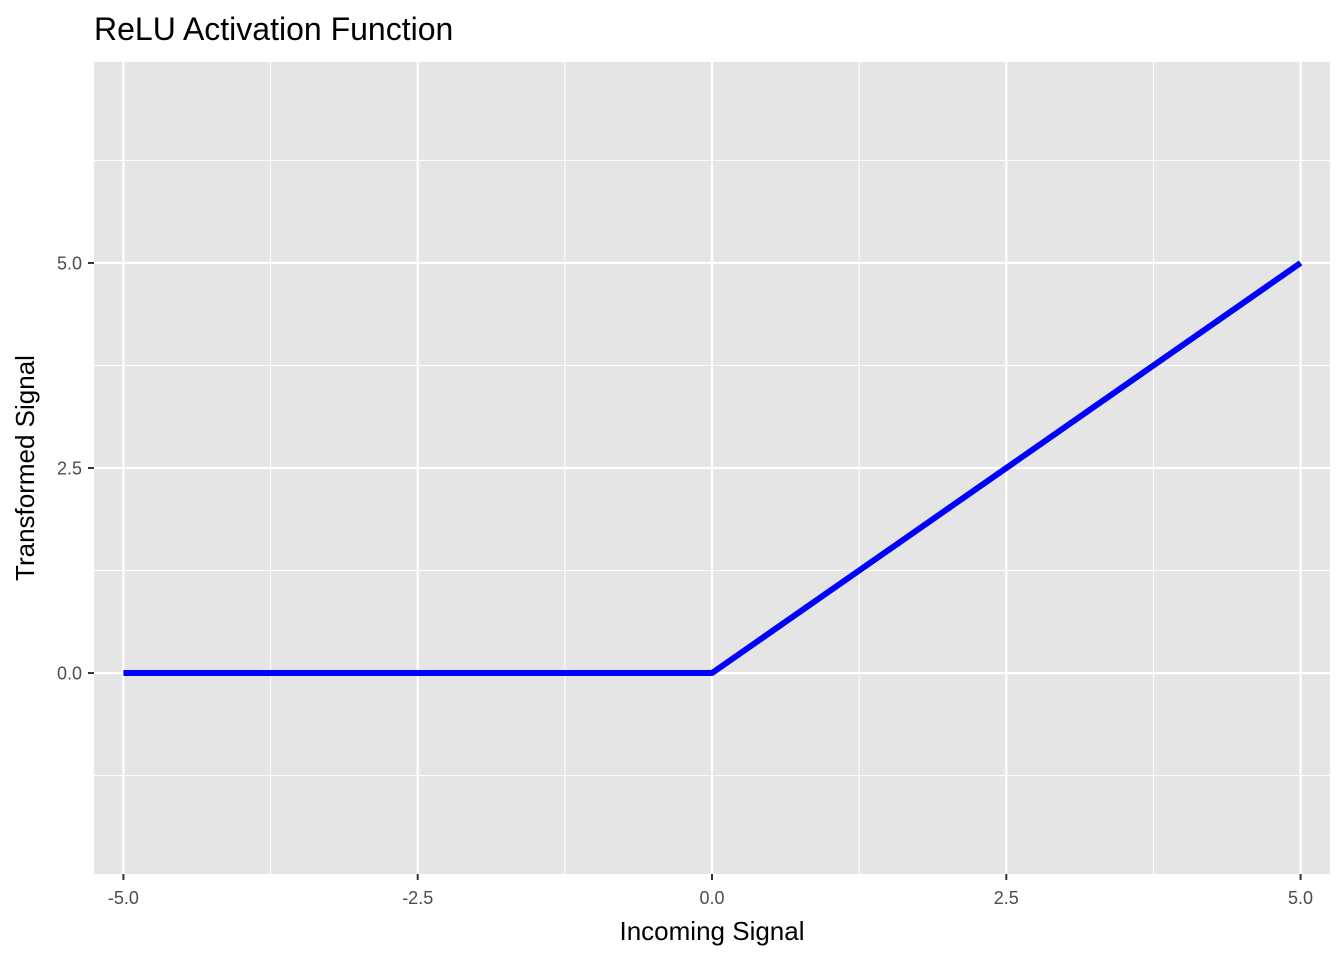  I want to click on y-tick-label: 2.5, so click(69, 469).